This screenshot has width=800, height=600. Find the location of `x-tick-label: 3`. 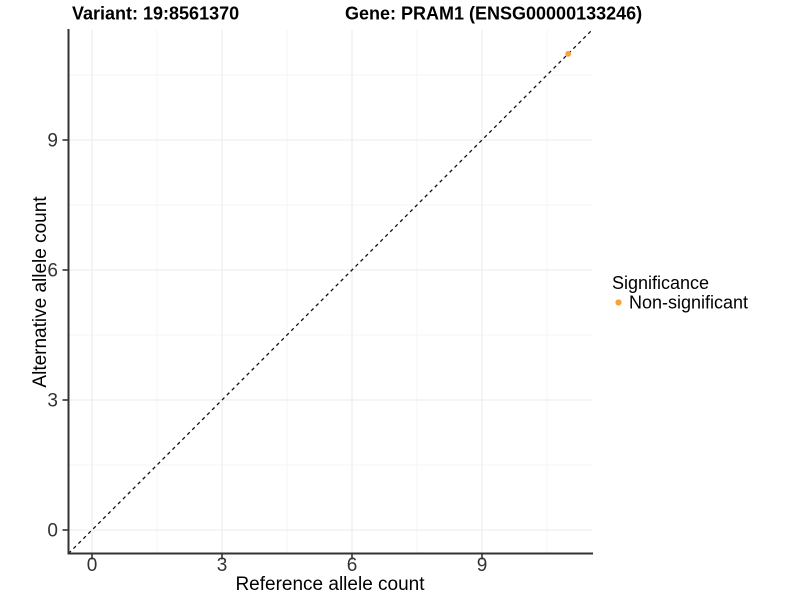

x-tick-label: 3 is located at coordinates (222, 565).